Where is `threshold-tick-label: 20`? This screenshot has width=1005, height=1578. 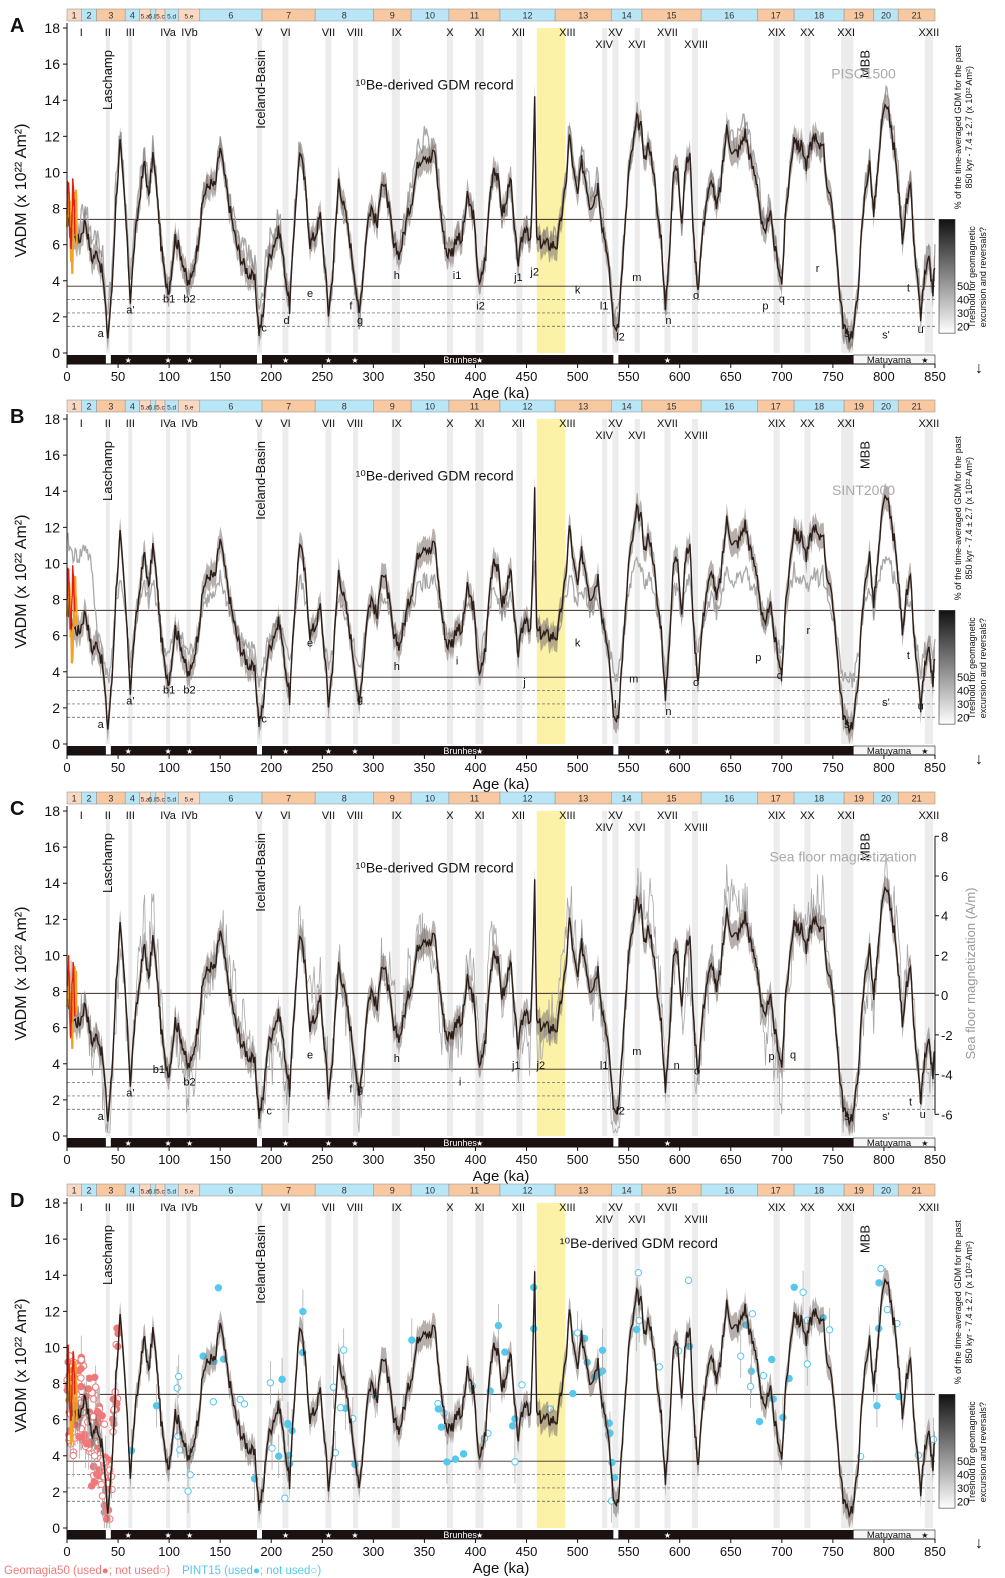
threshold-tick-label: 20 is located at coordinates (963, 1502).